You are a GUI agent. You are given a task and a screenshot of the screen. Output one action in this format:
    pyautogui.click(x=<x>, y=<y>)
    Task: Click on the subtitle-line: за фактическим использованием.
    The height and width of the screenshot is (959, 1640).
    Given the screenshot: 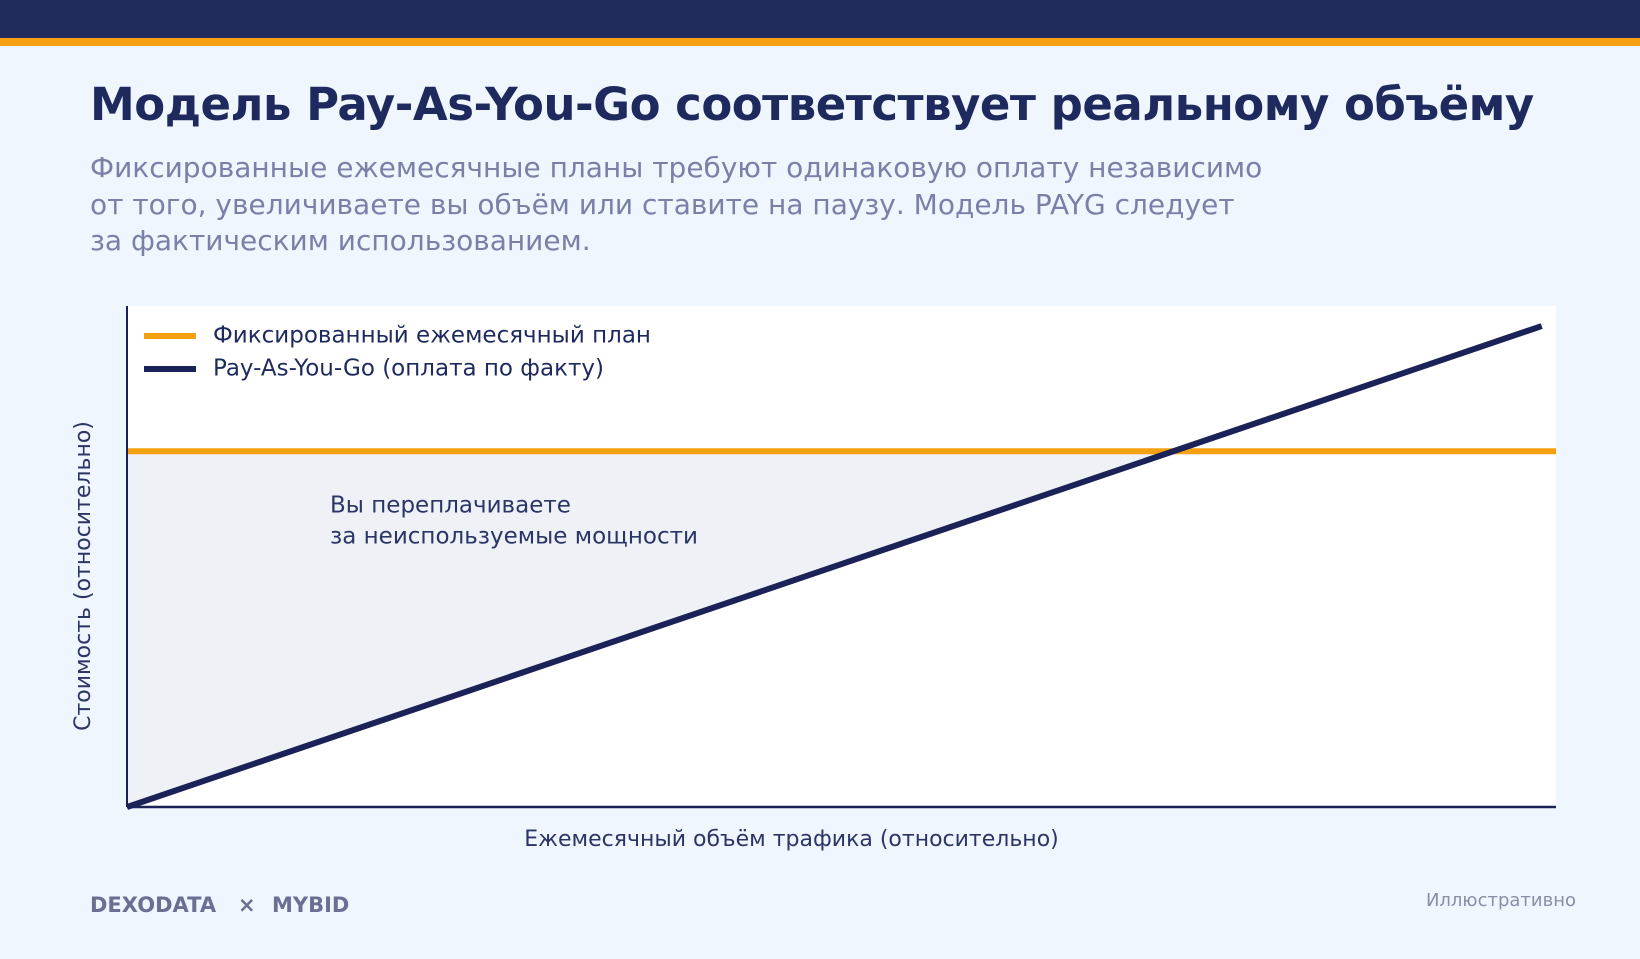 What is the action you would take?
    pyautogui.click(x=340, y=240)
    